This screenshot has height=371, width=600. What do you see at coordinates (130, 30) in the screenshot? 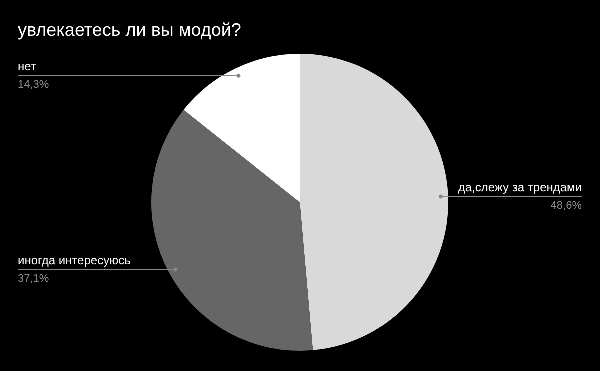
I see `chart-title: увлекаетесь ли вы модой?` at bounding box center [130, 30].